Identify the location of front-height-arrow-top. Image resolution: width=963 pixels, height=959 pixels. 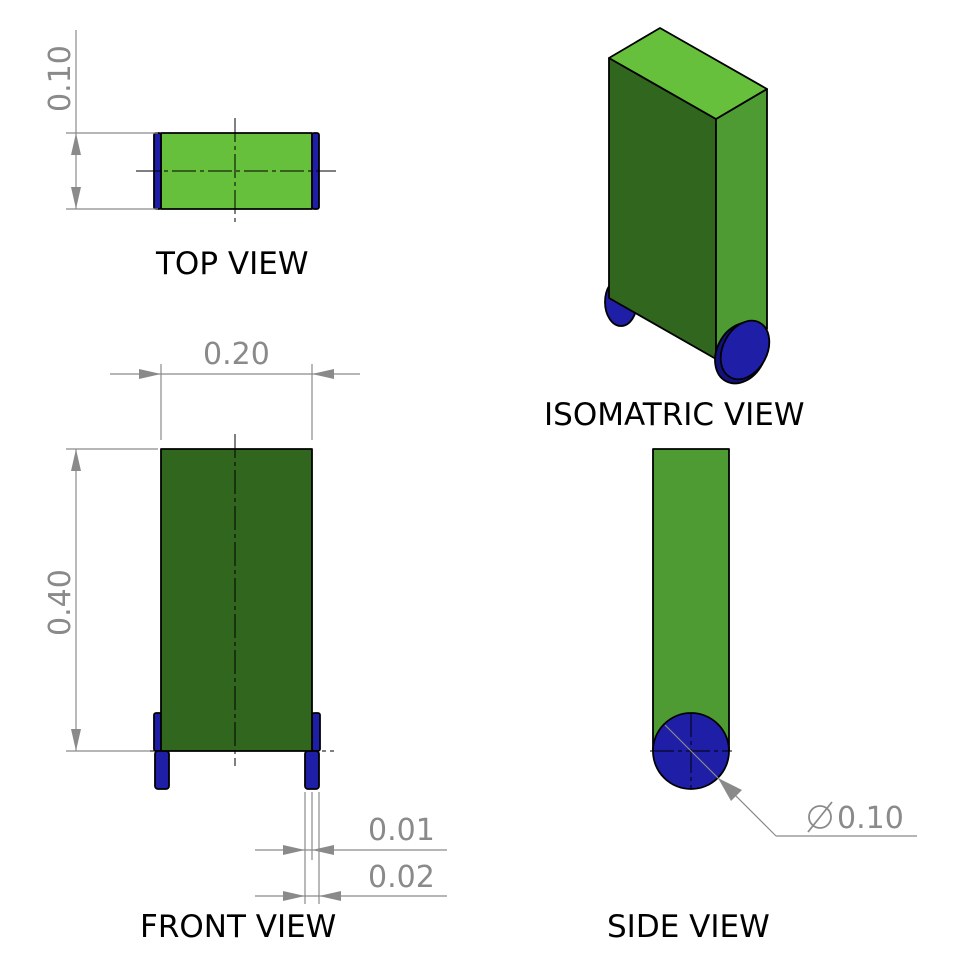
(76, 460).